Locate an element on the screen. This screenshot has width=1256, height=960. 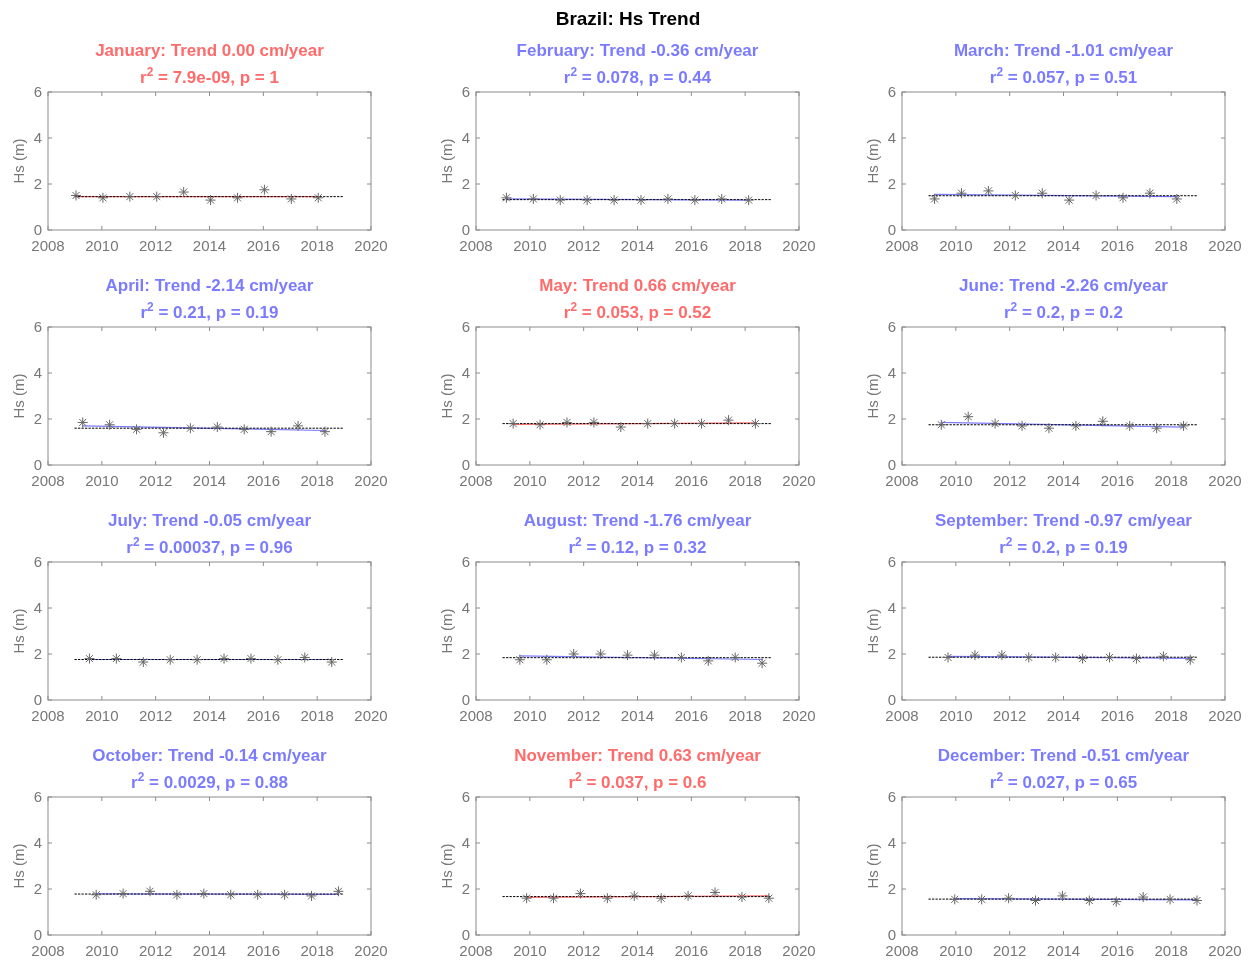
chart-subtitle: r$^{2}$ = 0.21, p = 0.19 is located at coordinates (209, 311).